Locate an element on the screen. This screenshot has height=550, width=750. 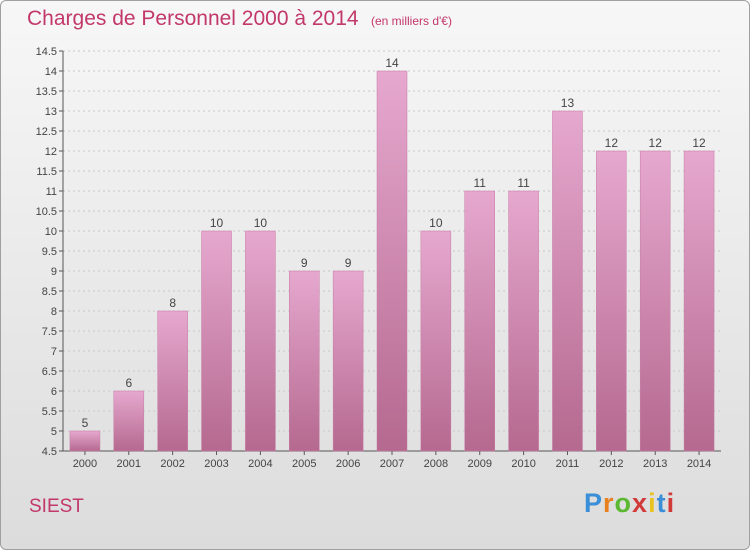
bar-2005 is located at coordinates (304, 361).